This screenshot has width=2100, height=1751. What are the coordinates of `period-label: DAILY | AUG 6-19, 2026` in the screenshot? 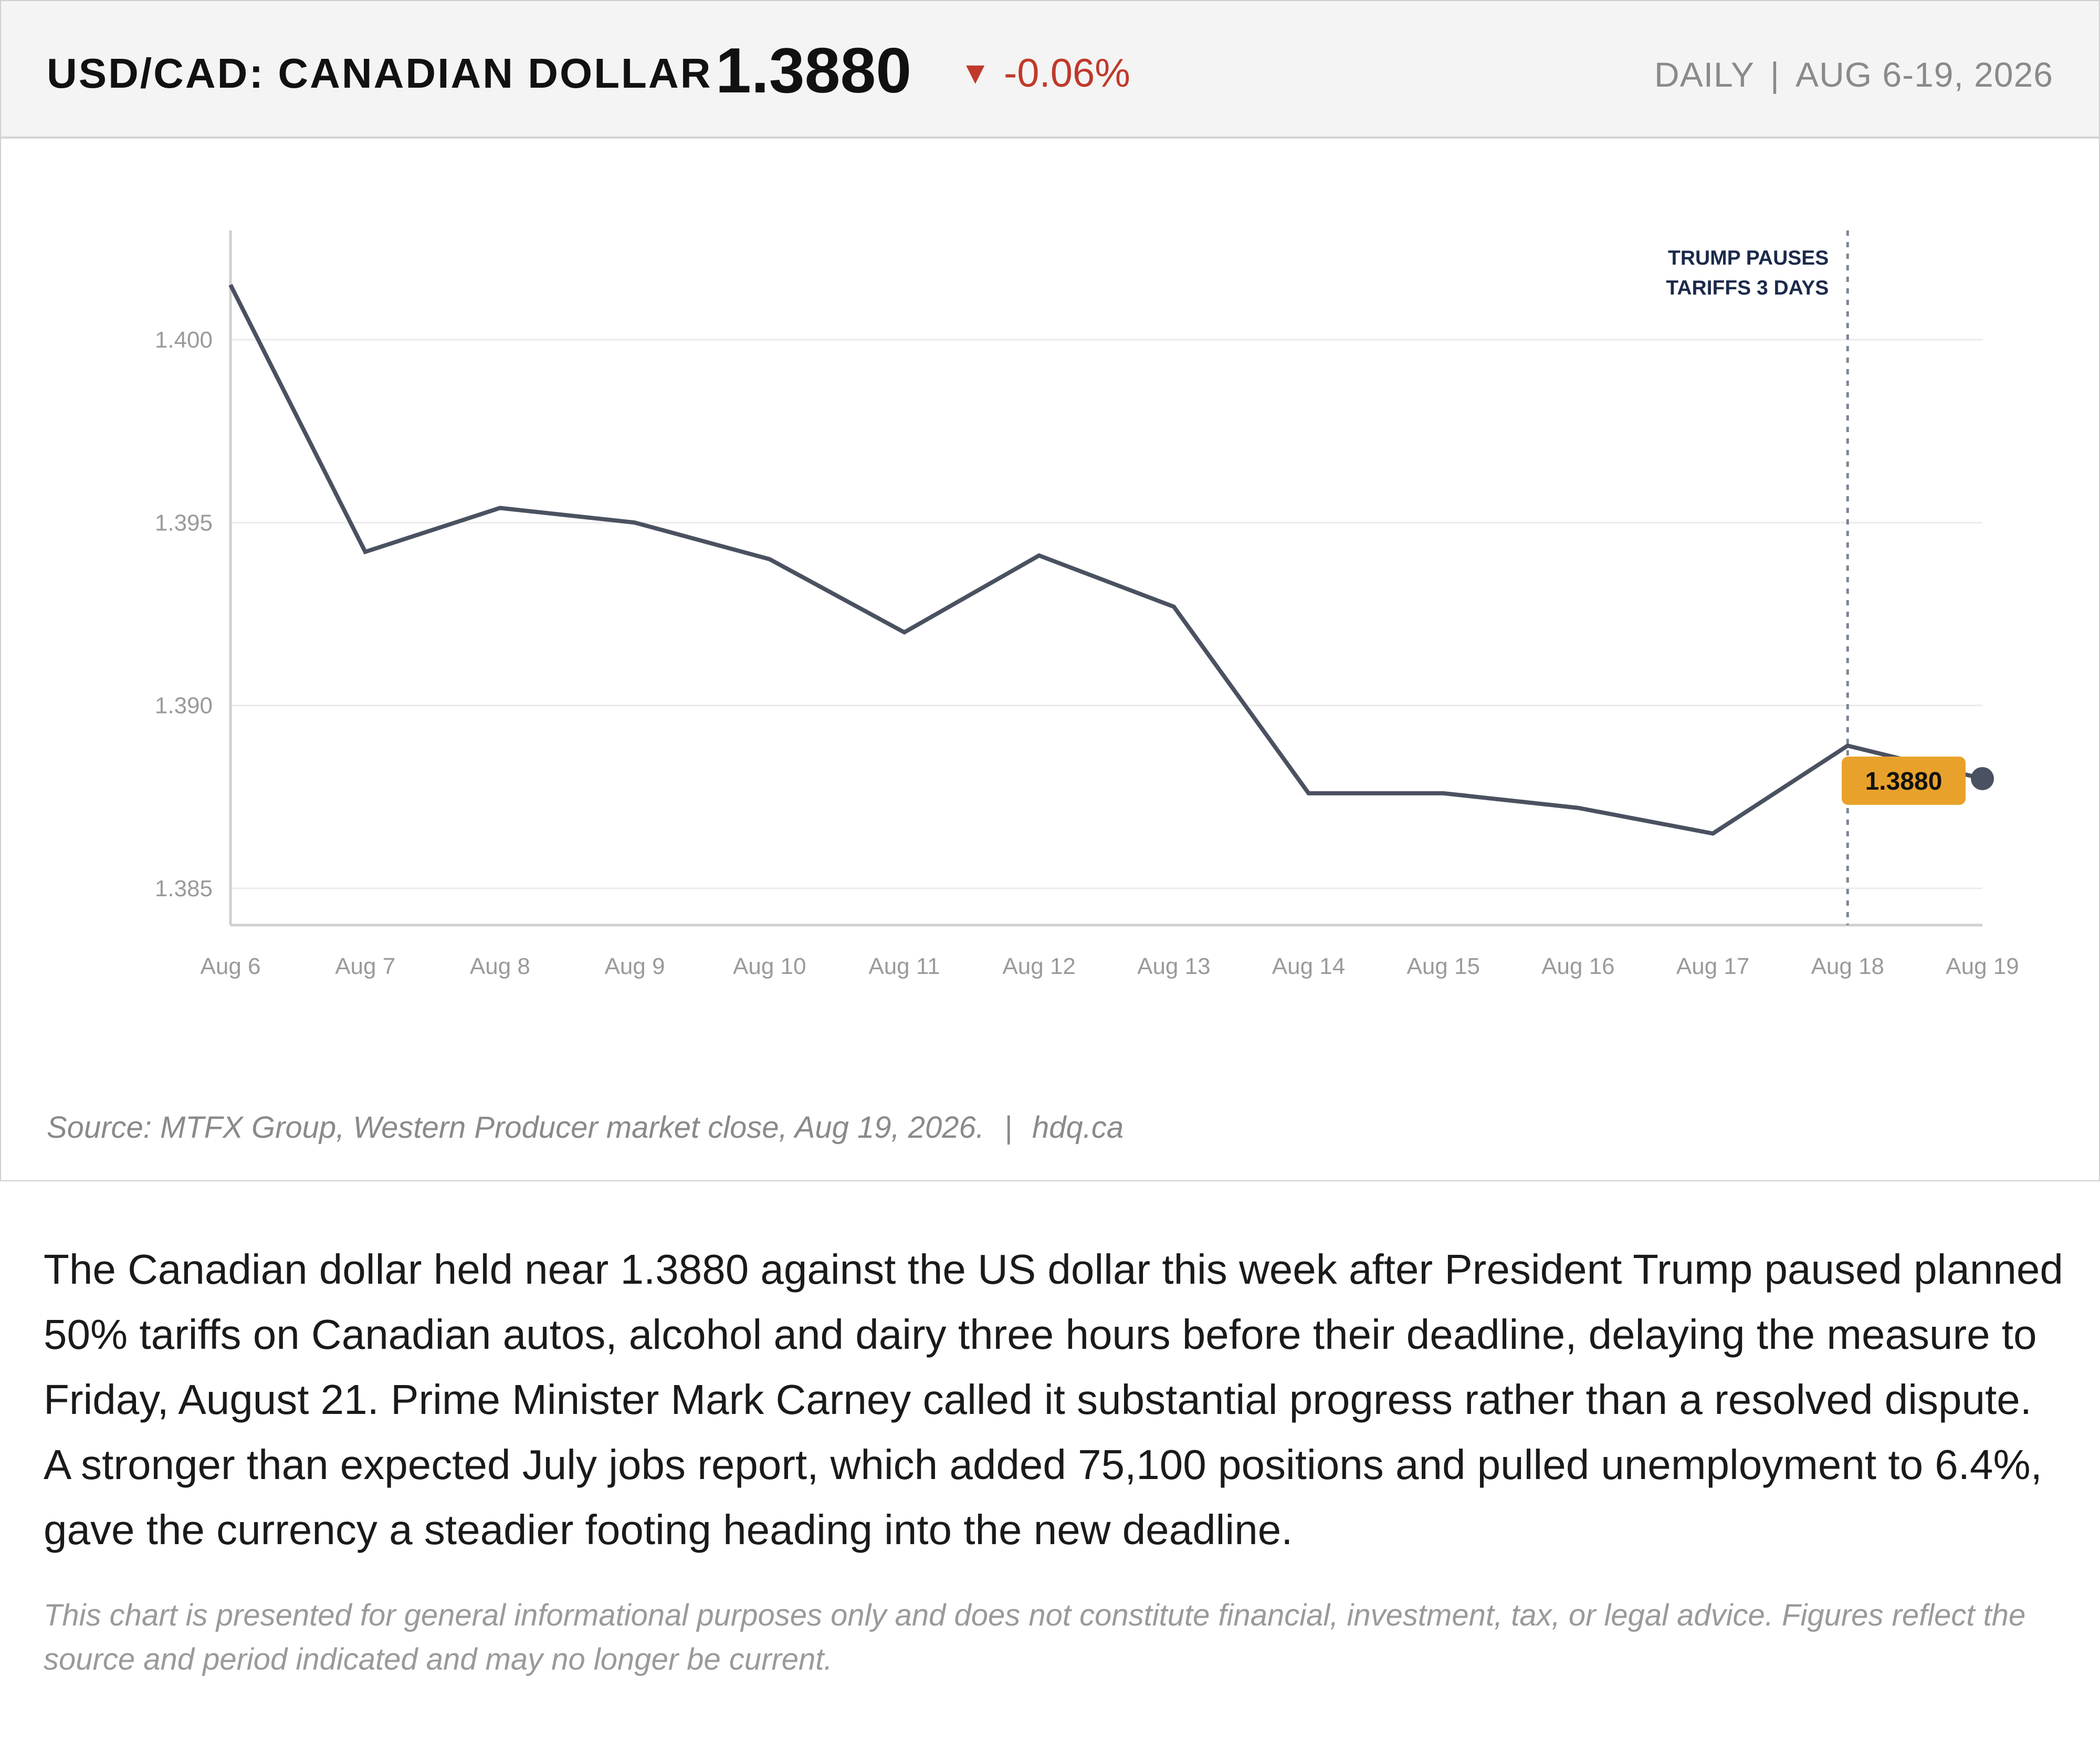 It's located at (1853, 75).